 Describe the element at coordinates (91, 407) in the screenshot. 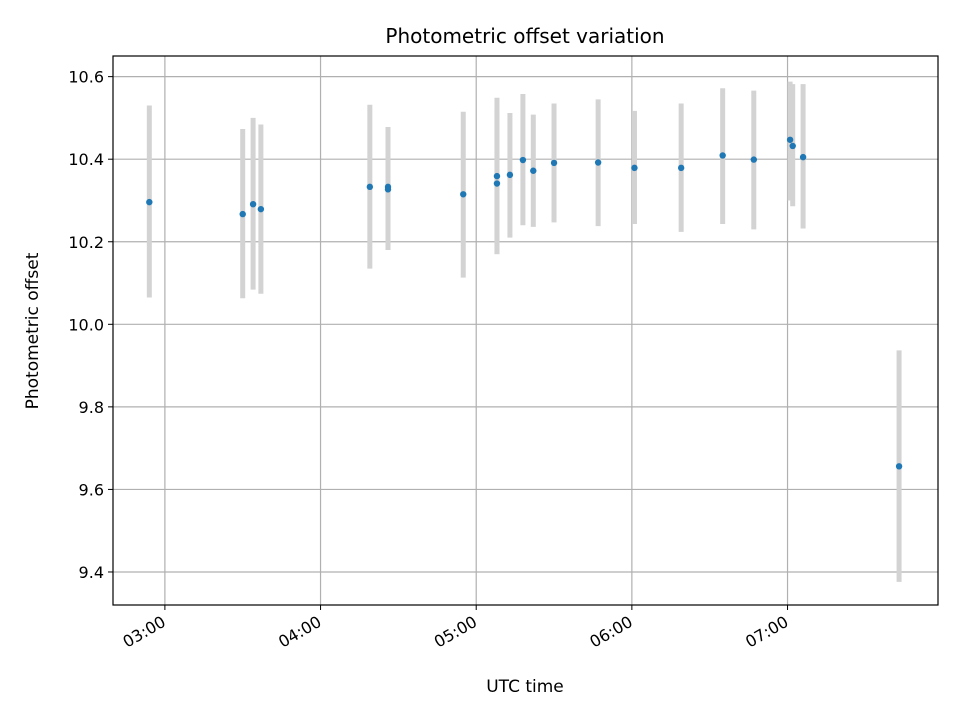

I see `y-tick-label: 9.8` at that location.